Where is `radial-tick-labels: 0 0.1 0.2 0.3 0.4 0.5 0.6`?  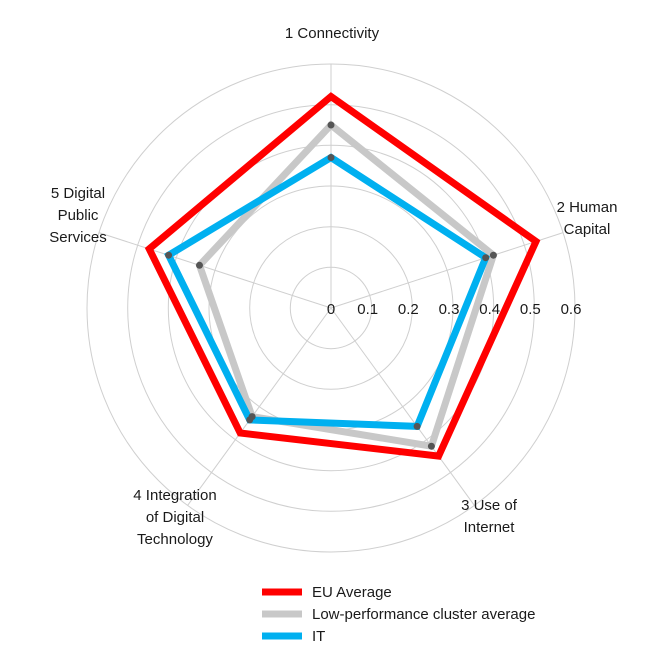
radial-tick-labels: 0 0.1 0.2 0.3 0.4 0.5 0.6 is located at coordinates (454, 309).